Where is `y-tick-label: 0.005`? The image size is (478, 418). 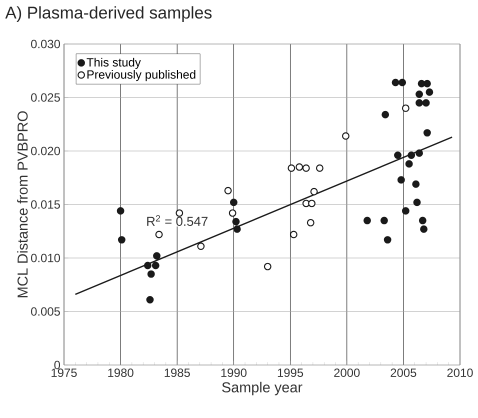
y-tick-label: 0.005 is located at coordinates (45, 311).